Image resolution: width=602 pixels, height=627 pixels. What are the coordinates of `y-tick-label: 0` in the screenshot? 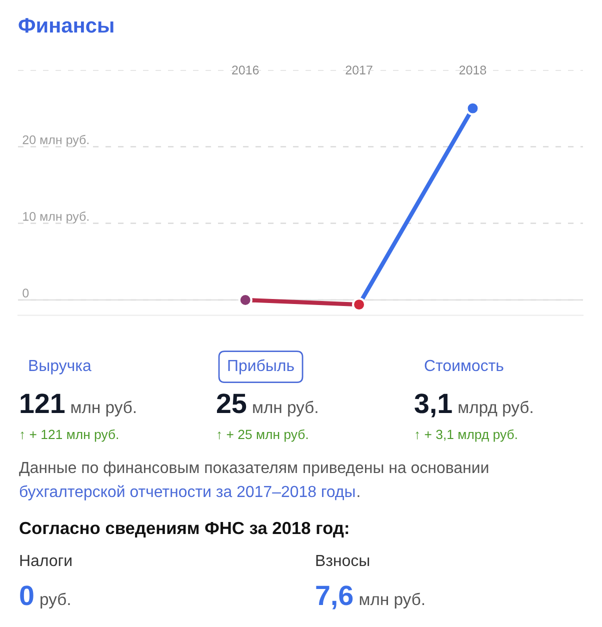 It's located at (25, 293).